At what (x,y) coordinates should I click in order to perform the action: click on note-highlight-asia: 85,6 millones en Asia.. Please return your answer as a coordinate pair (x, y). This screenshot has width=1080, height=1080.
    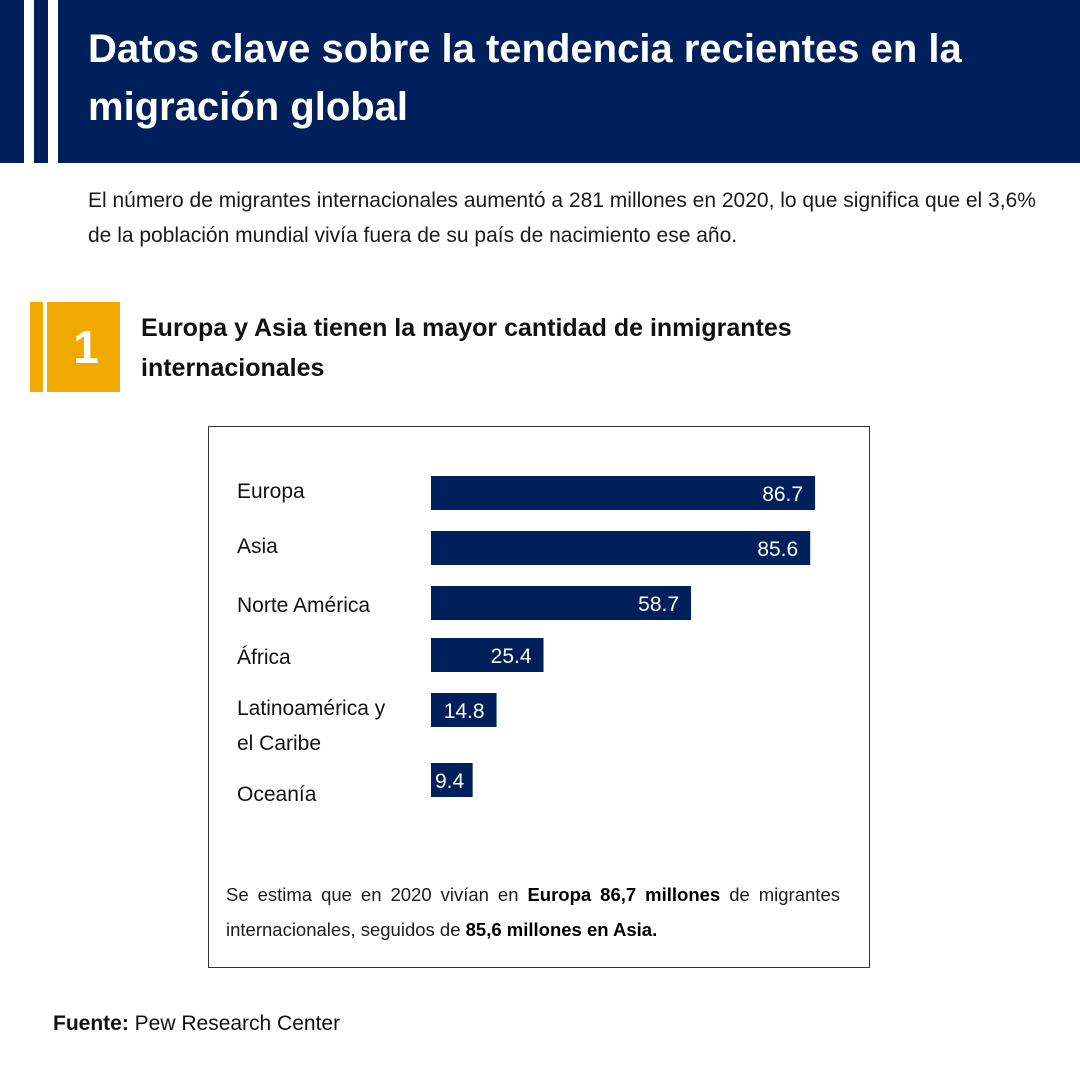
    Looking at the image, I should click on (561, 929).